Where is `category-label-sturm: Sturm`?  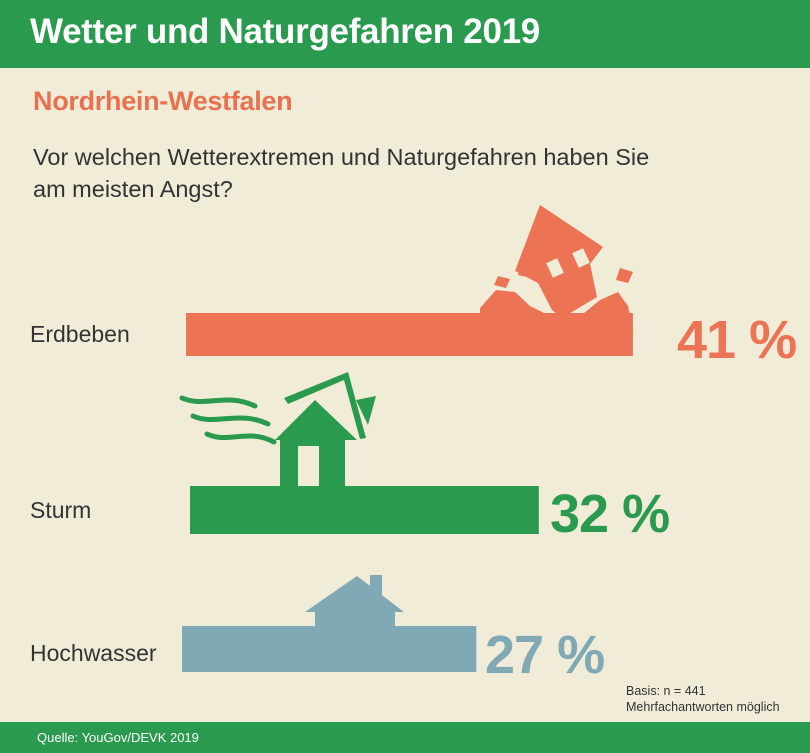 category-label-sturm: Sturm is located at coordinates (60, 510).